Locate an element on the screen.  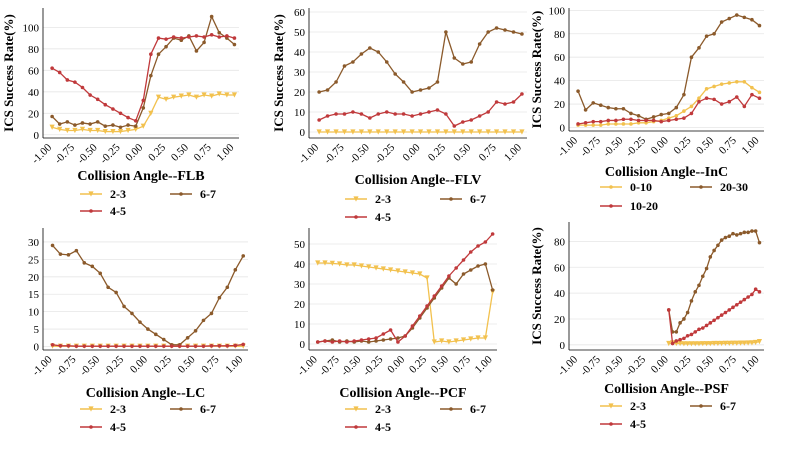
y-axis-label: ICS Success Rate(%) is located at coordinates (536, 70).